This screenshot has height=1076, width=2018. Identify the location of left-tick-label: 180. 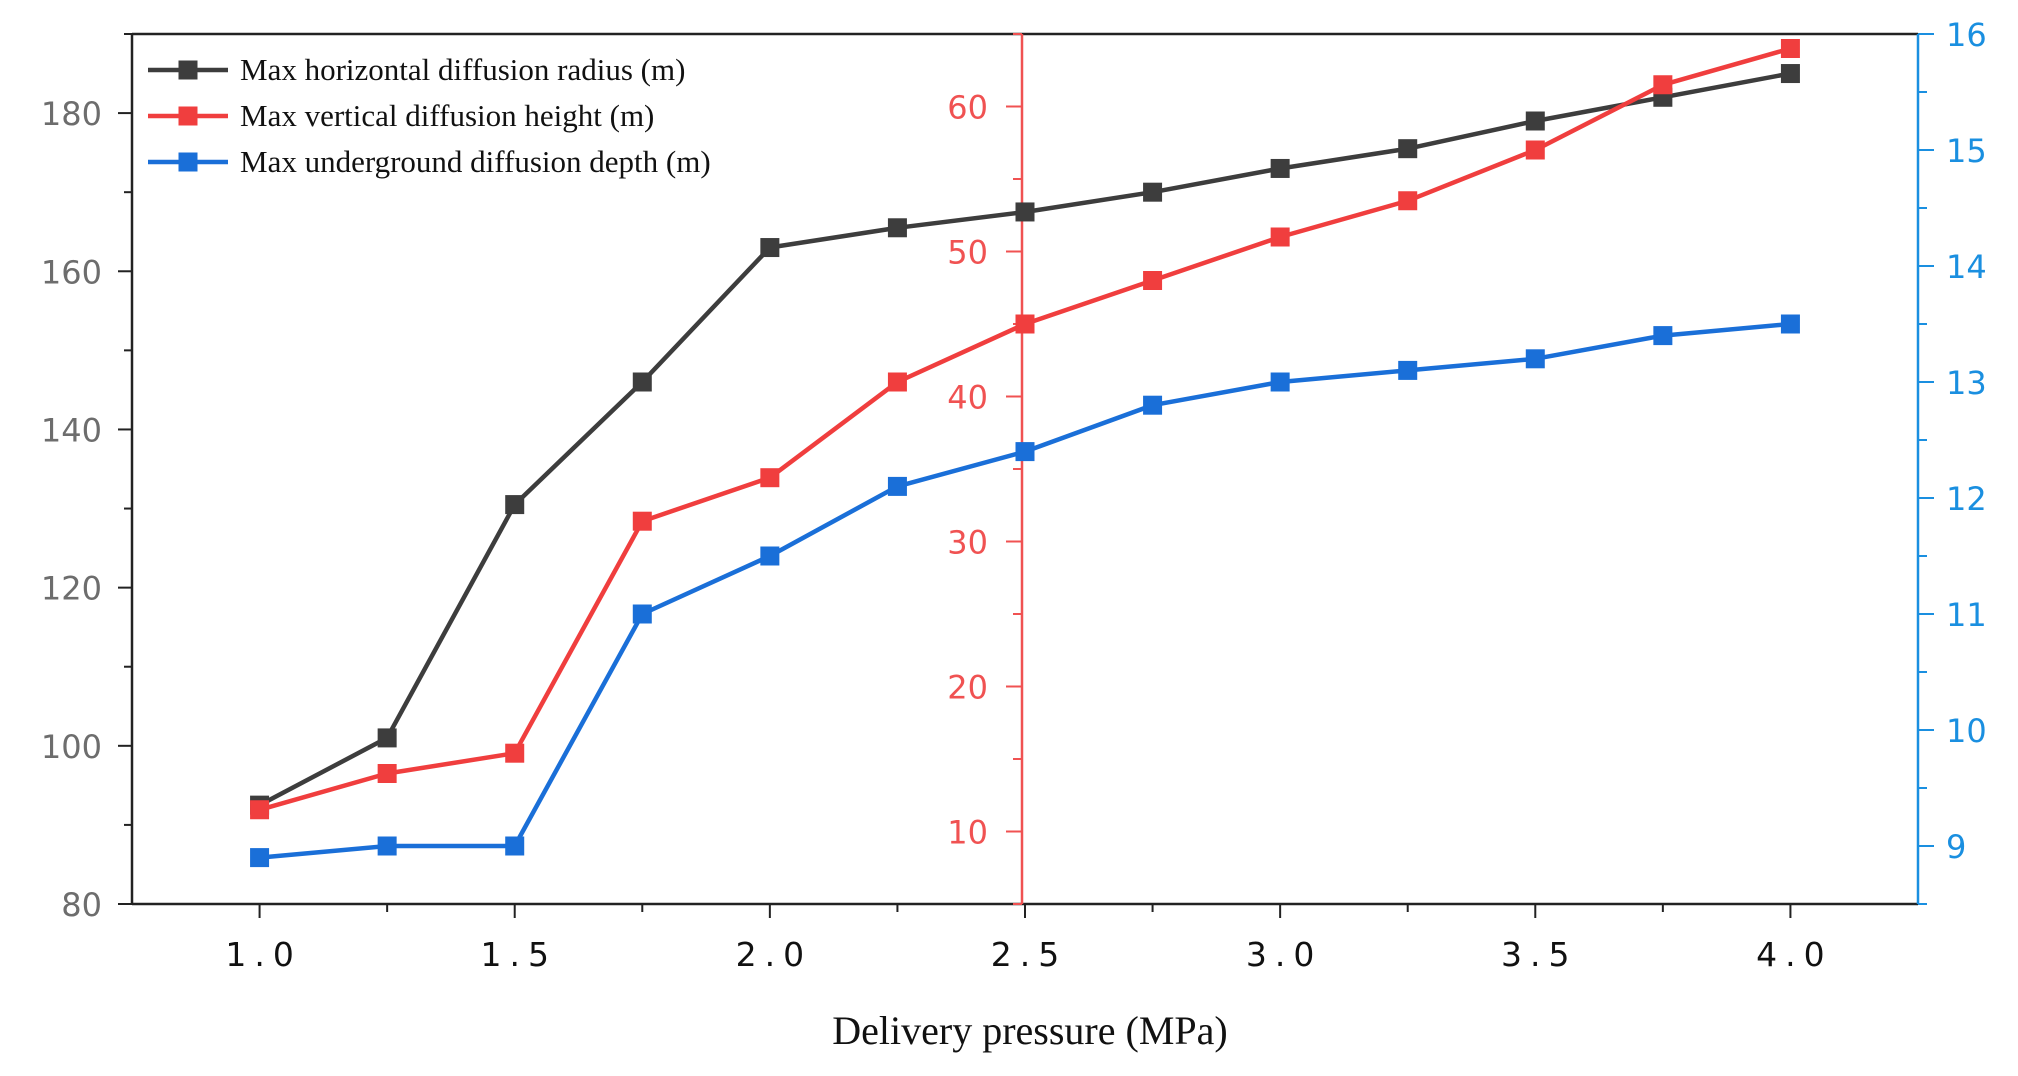
(71, 114).